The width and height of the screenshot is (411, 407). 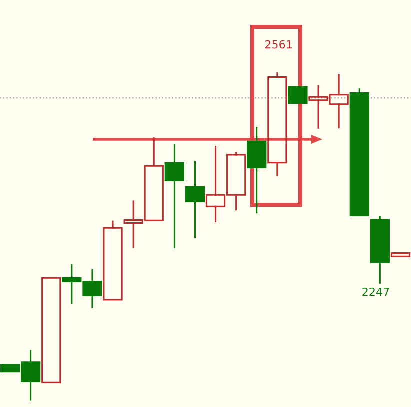 What do you see at coordinates (278, 44) in the screenshot?
I see `annotation: 2561` at bounding box center [278, 44].